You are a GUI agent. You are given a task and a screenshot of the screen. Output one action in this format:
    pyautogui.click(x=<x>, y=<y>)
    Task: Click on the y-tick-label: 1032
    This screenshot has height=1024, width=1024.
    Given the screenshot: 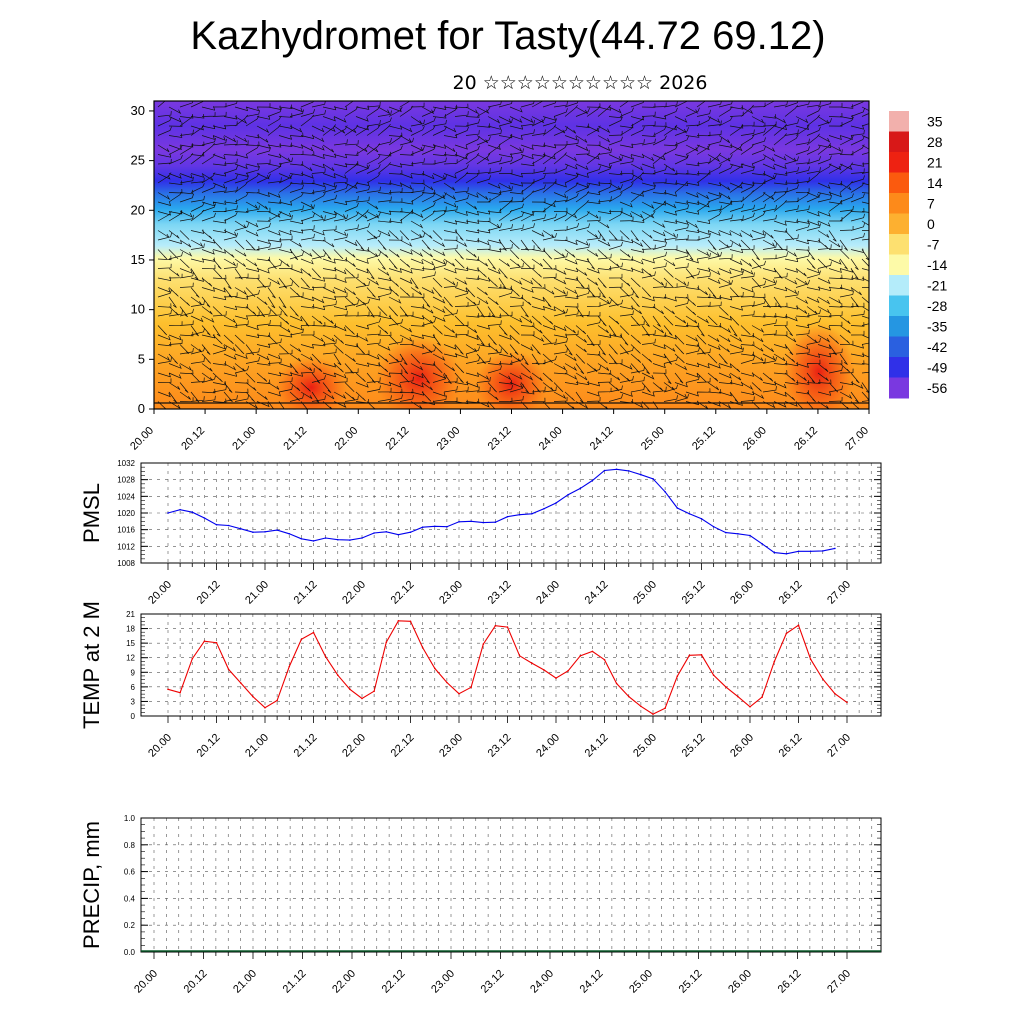 What is the action you would take?
    pyautogui.click(x=126, y=463)
    